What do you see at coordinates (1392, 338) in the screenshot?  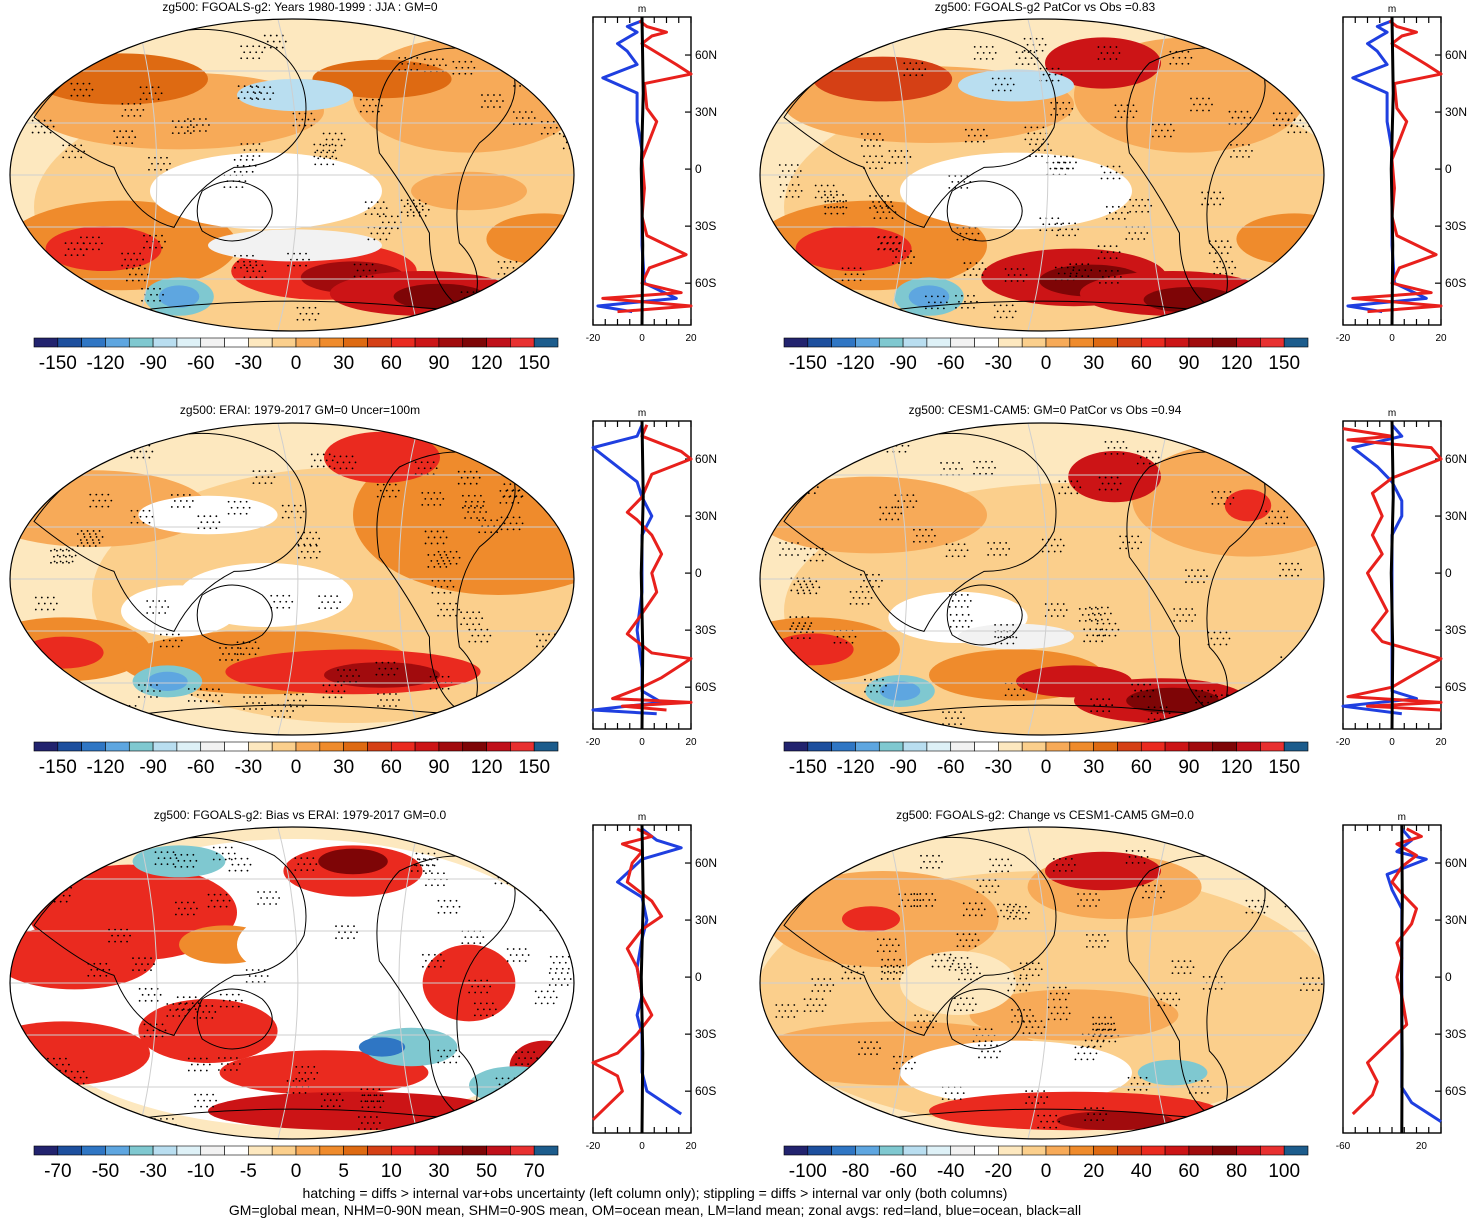 I see `zonal-x-tick-label: 0` at bounding box center [1392, 338].